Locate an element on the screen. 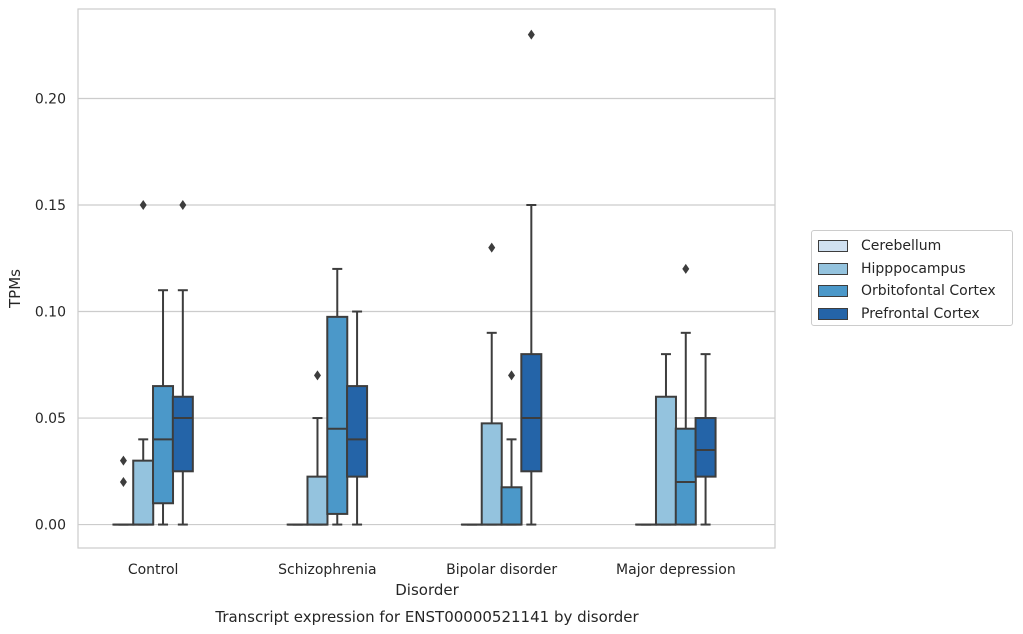  x-tick-label: Control is located at coordinates (153, 570).